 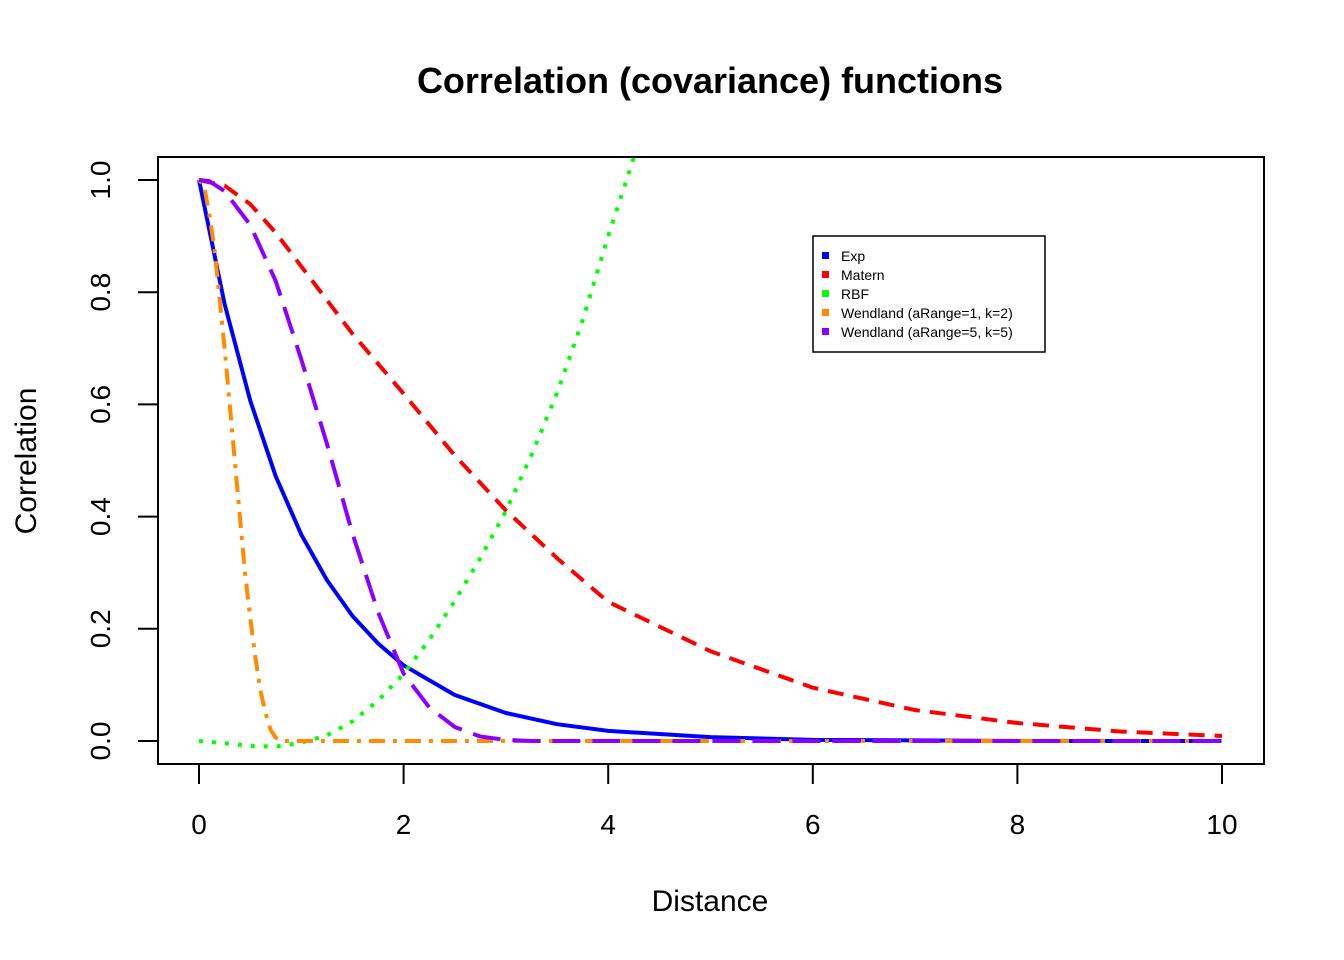 What do you see at coordinates (100, 292) in the screenshot?
I see `y-tick-label: 0.8` at bounding box center [100, 292].